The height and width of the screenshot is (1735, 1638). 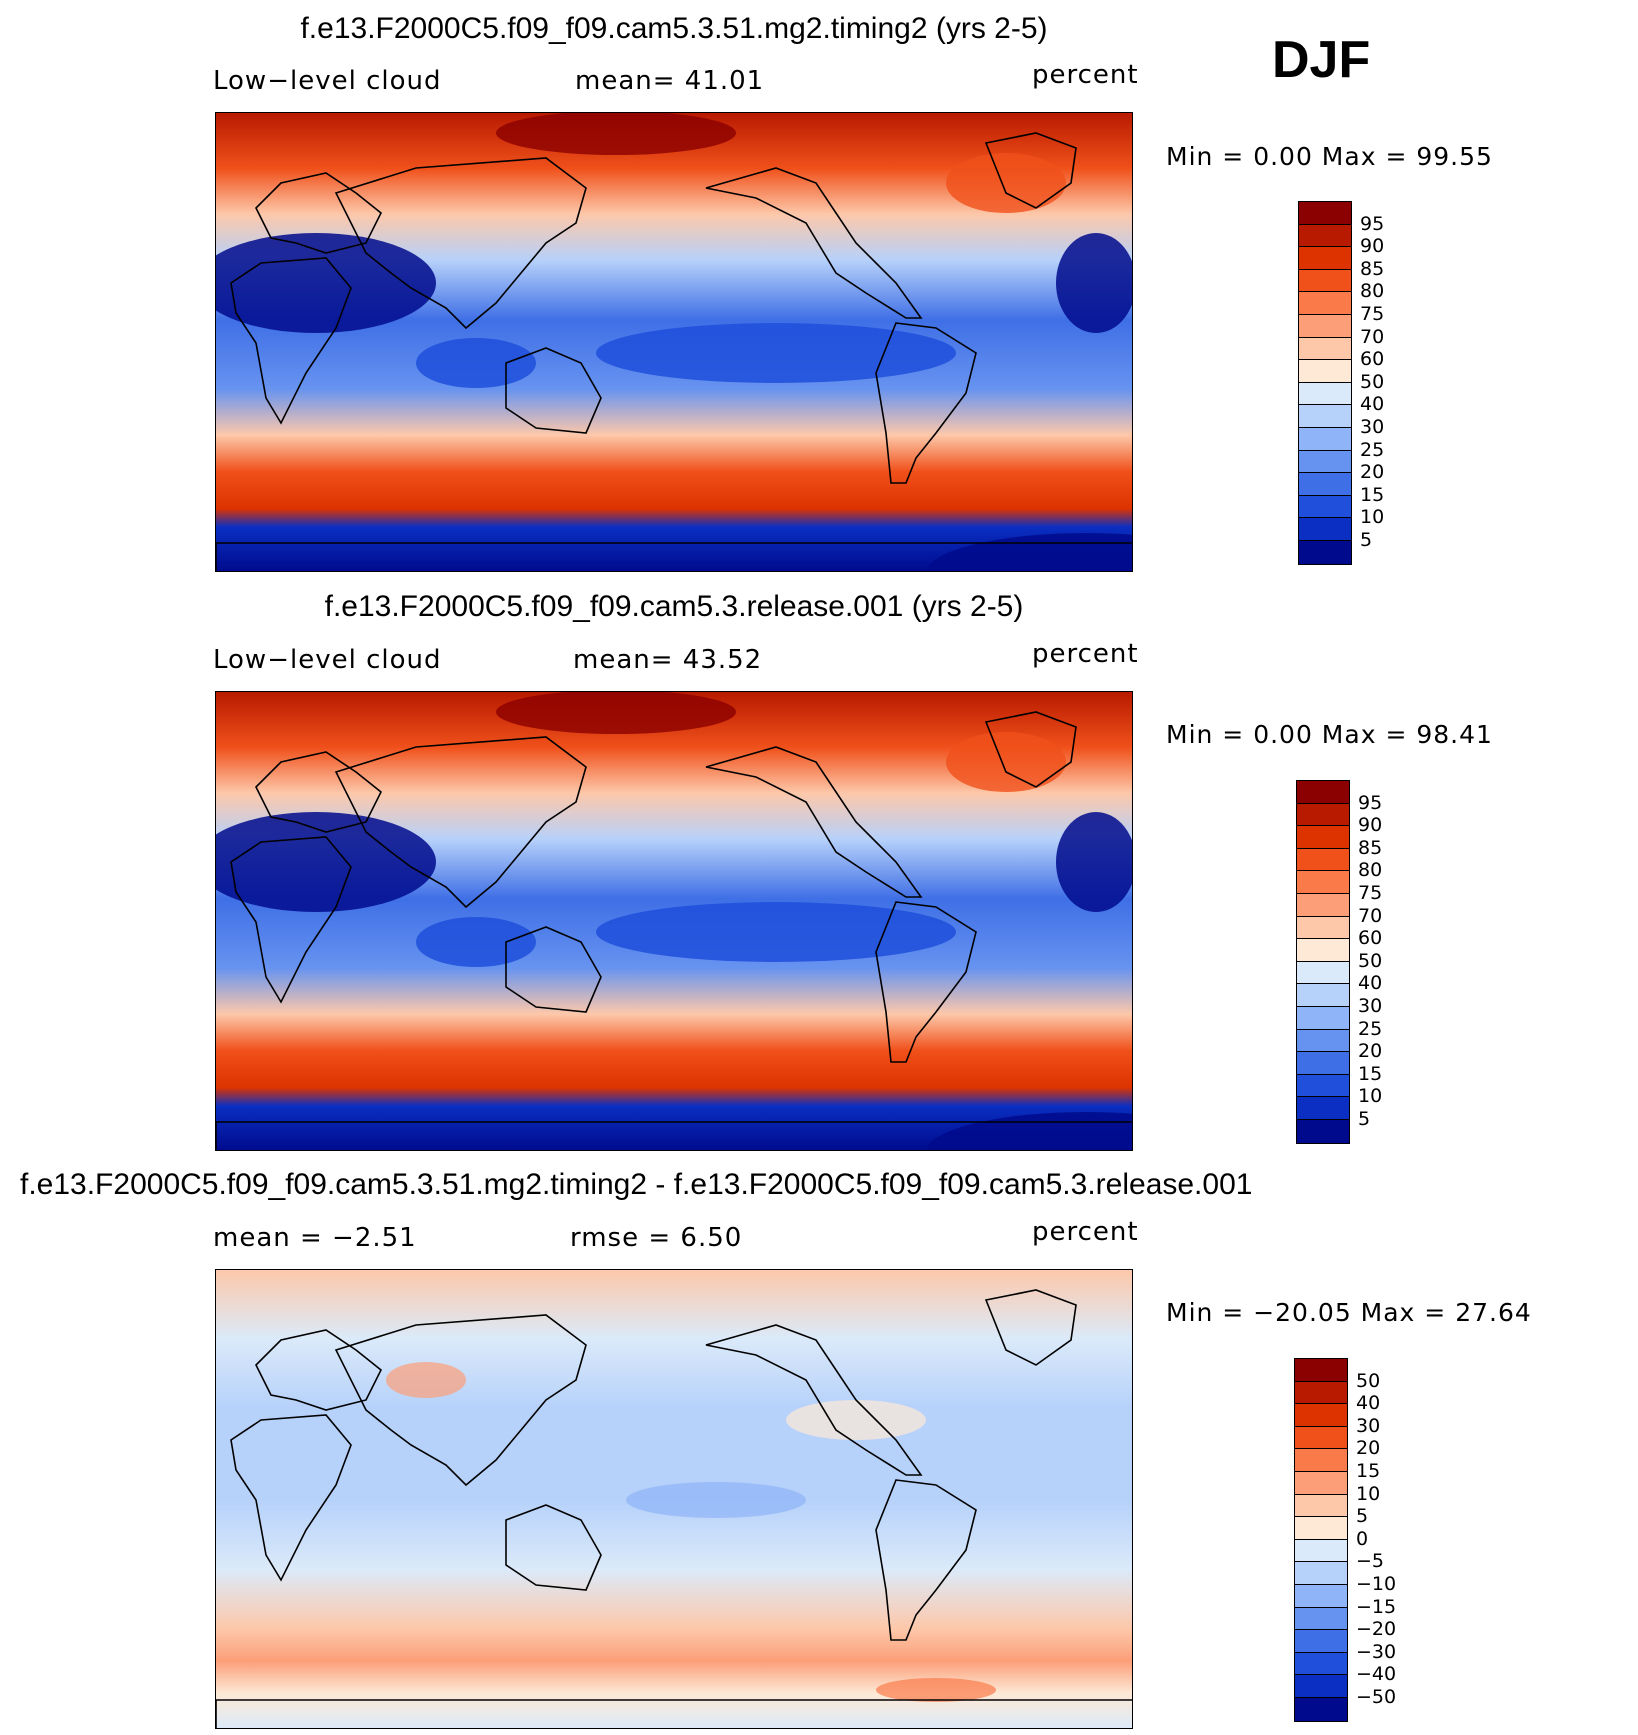 I want to click on colorbar-tick-label: −30, so click(x=1376, y=1651).